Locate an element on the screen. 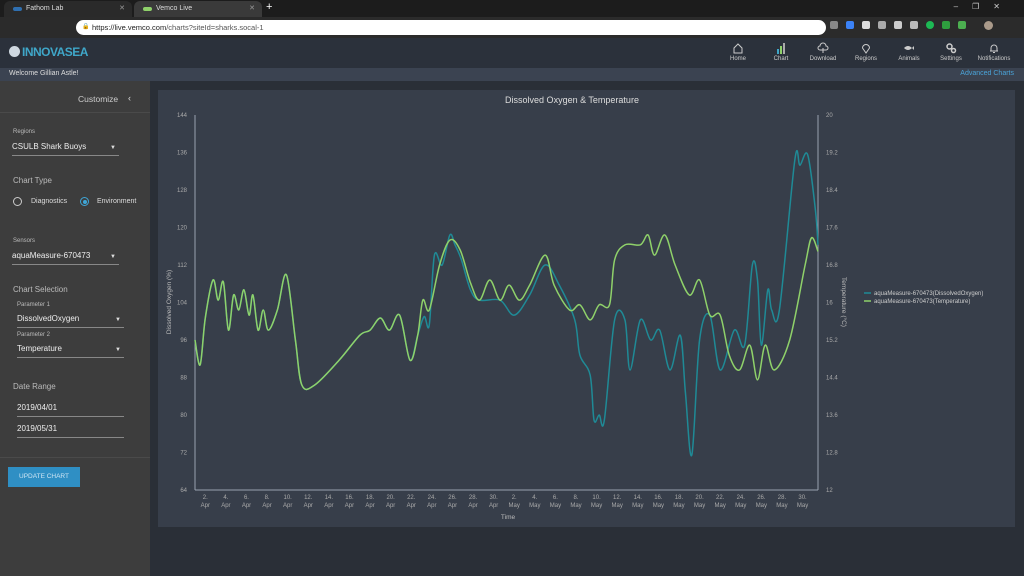 The height and width of the screenshot is (576, 1024). y-axis-title: Dissolved Oxygen (%) is located at coordinates (169, 302).